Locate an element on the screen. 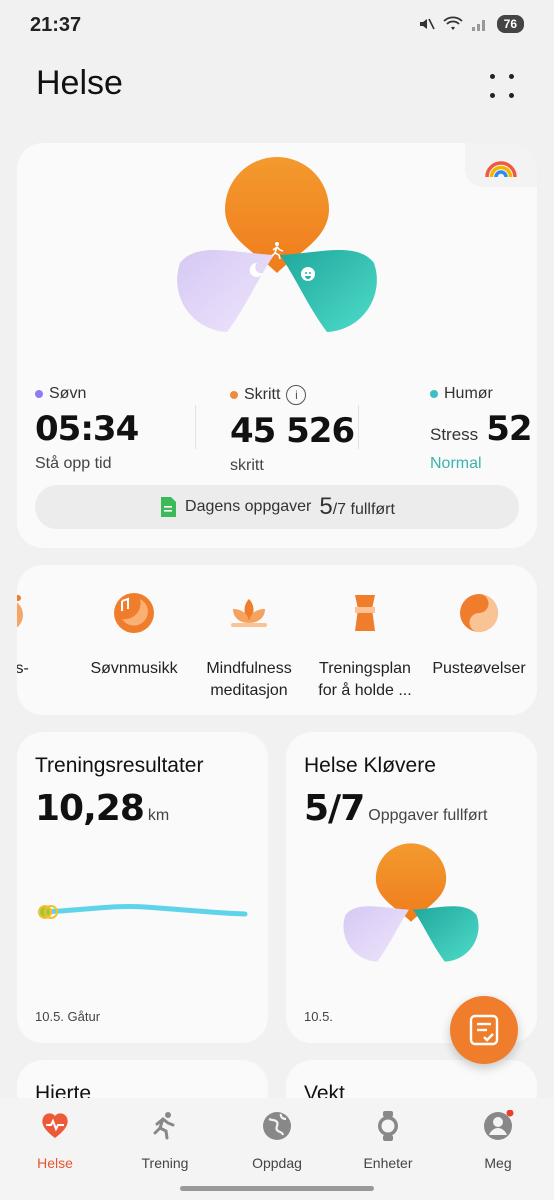 The image size is (554, 1200). tile-title: Treningsresultater is located at coordinates (119, 765).